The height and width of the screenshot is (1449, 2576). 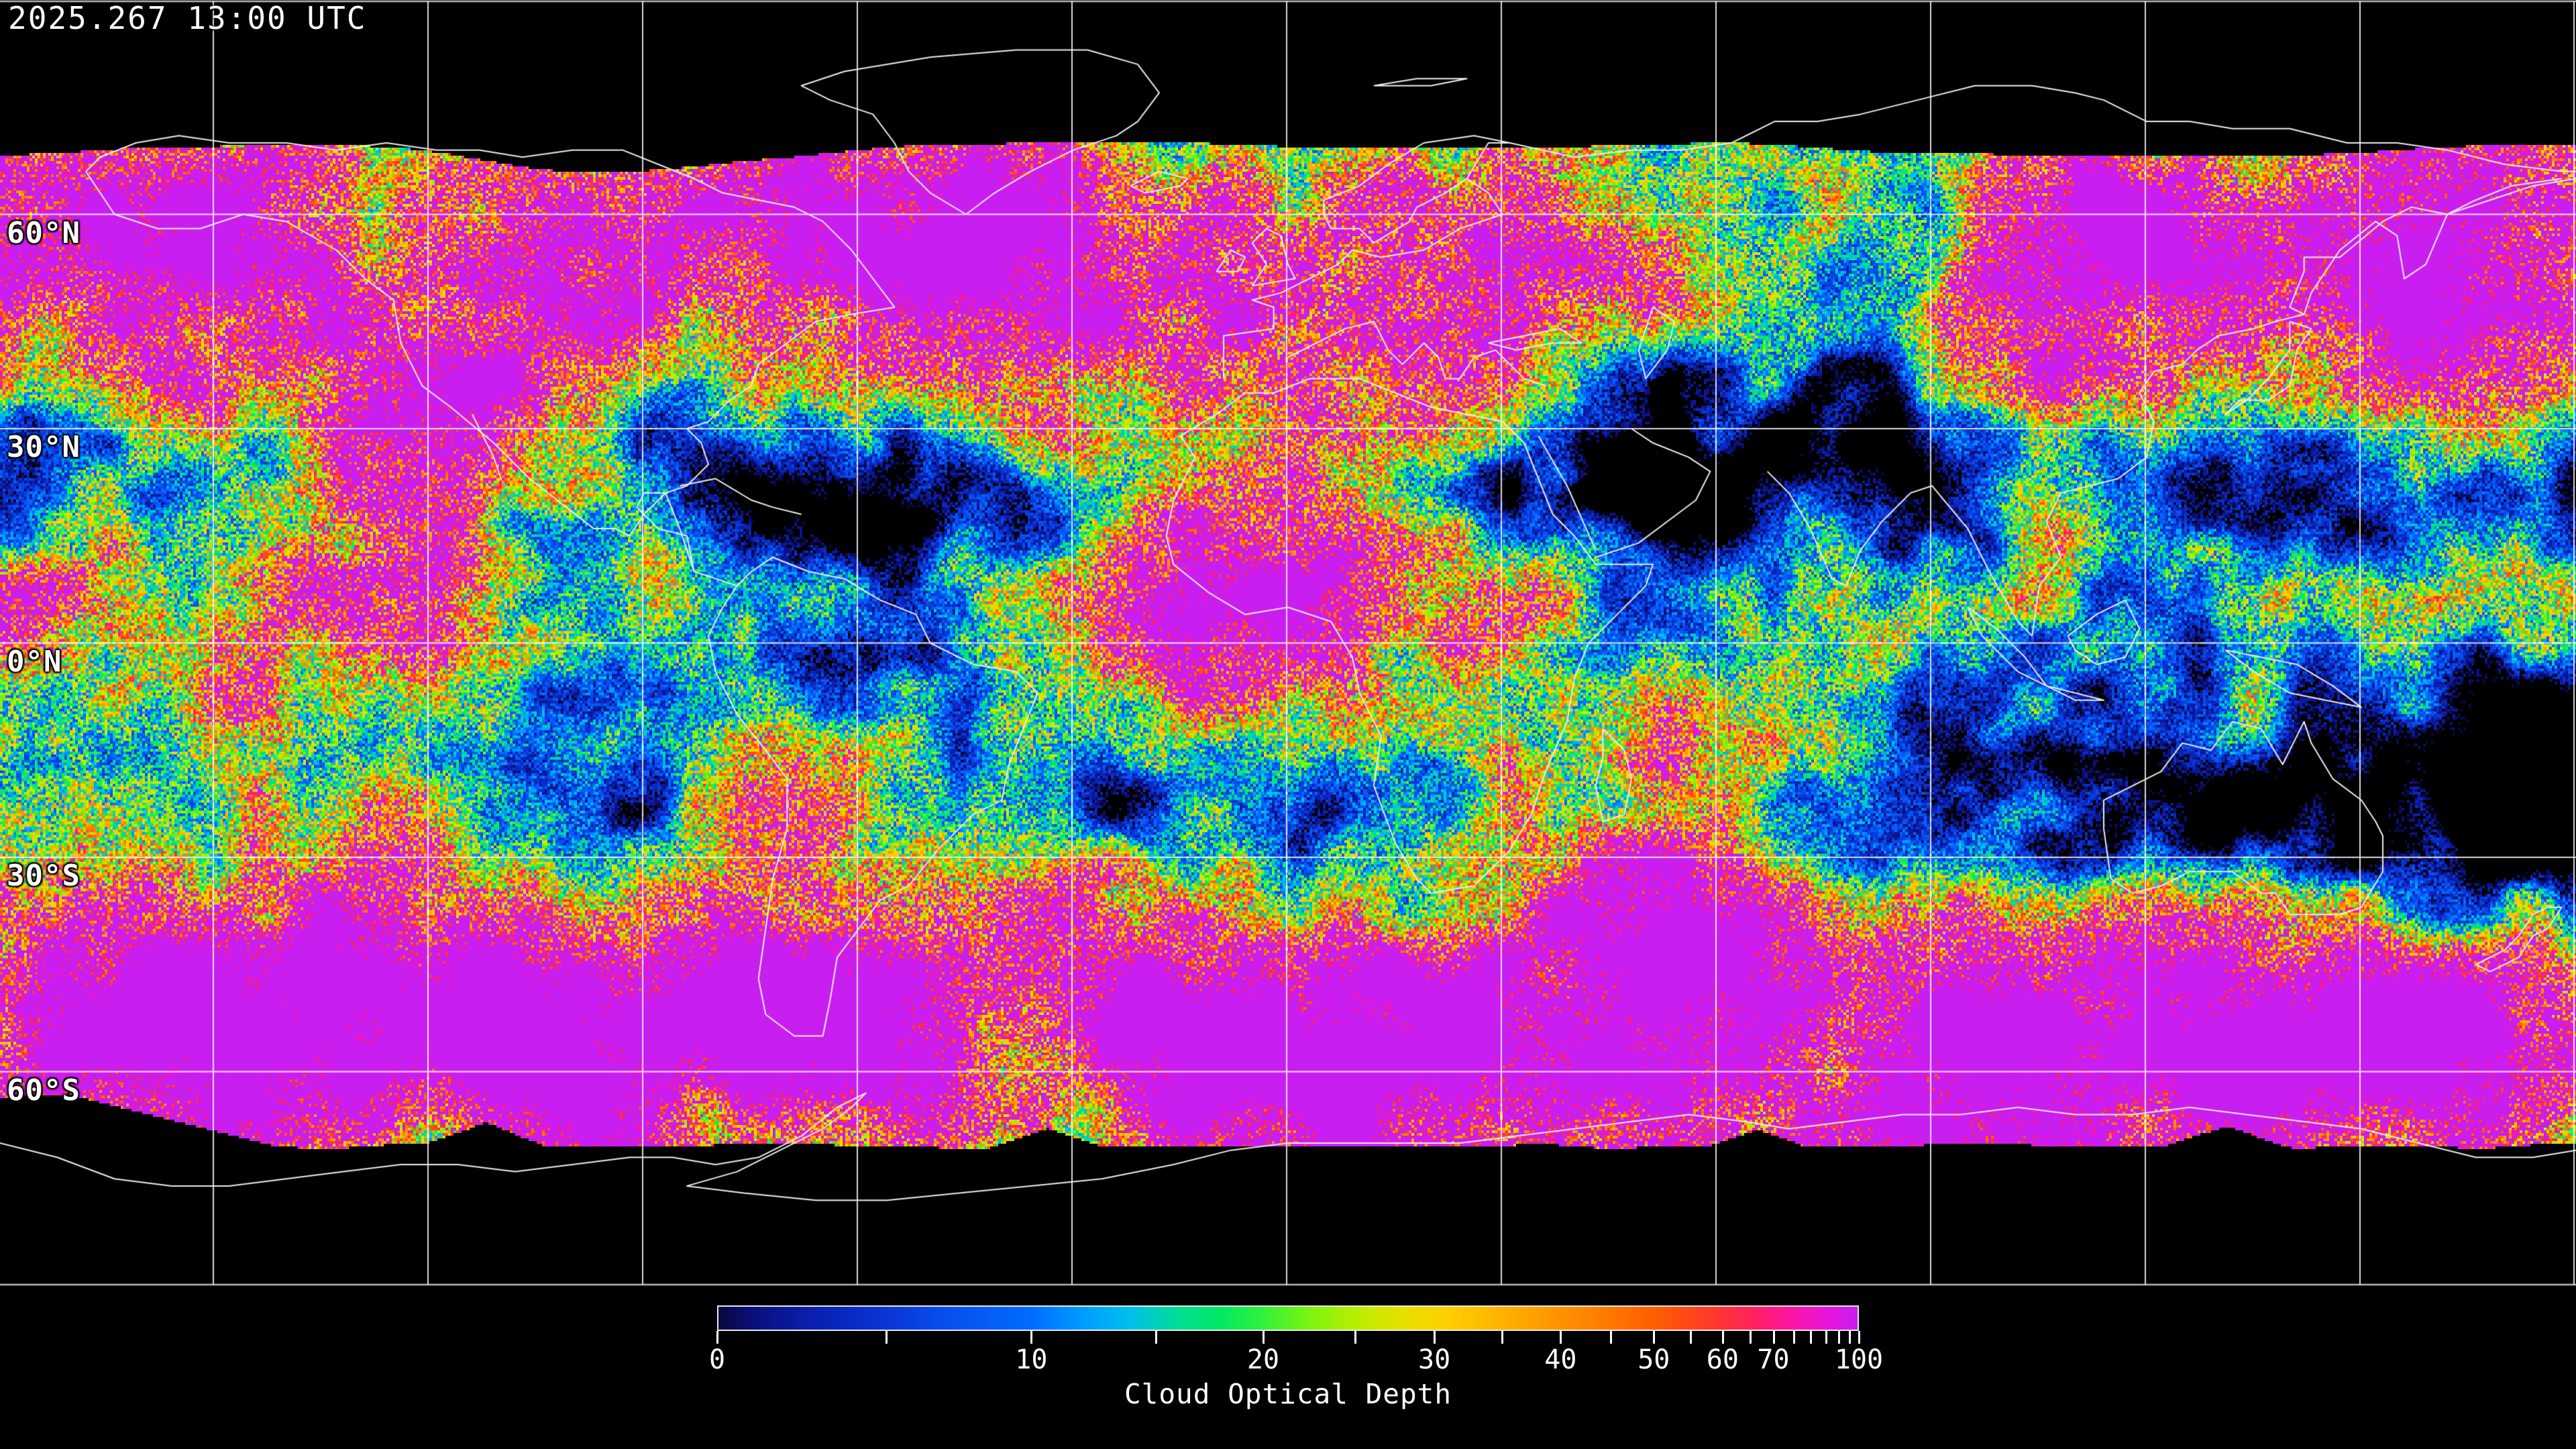 I want to click on colorbar-tick-label-70: 70, so click(x=1773, y=1359).